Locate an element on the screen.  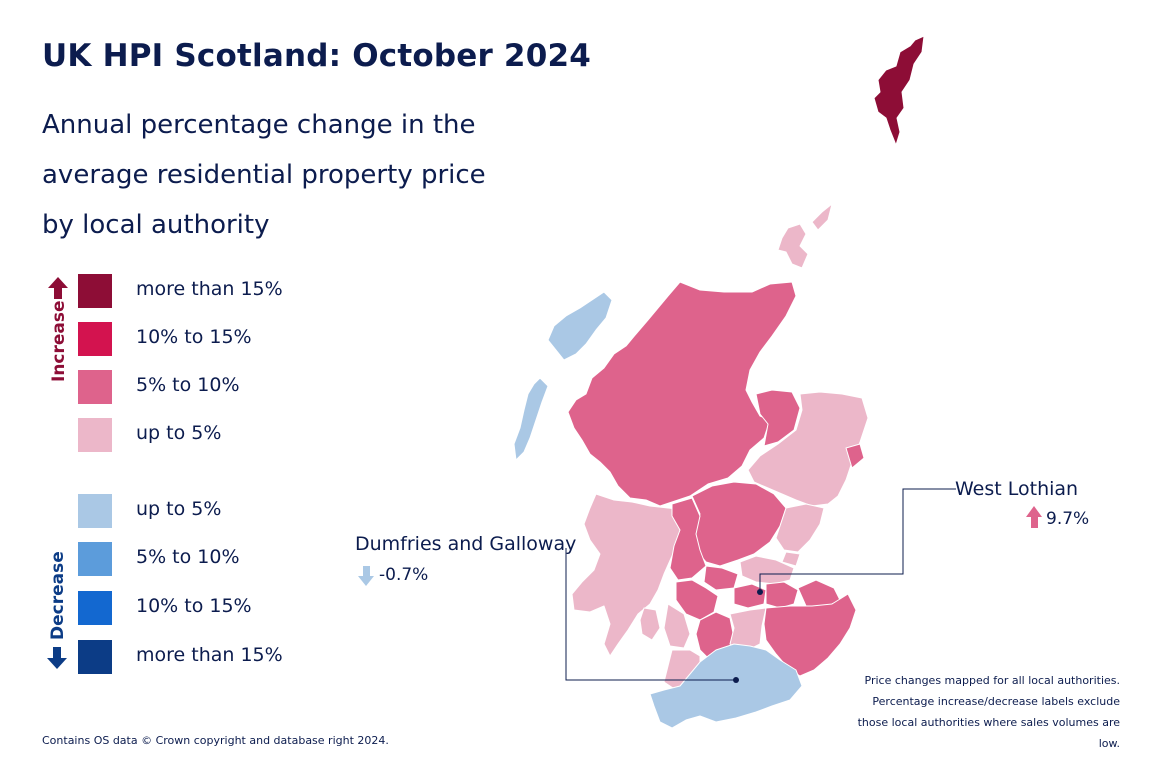
region-scottish-borders is located at coordinates (810, 635).